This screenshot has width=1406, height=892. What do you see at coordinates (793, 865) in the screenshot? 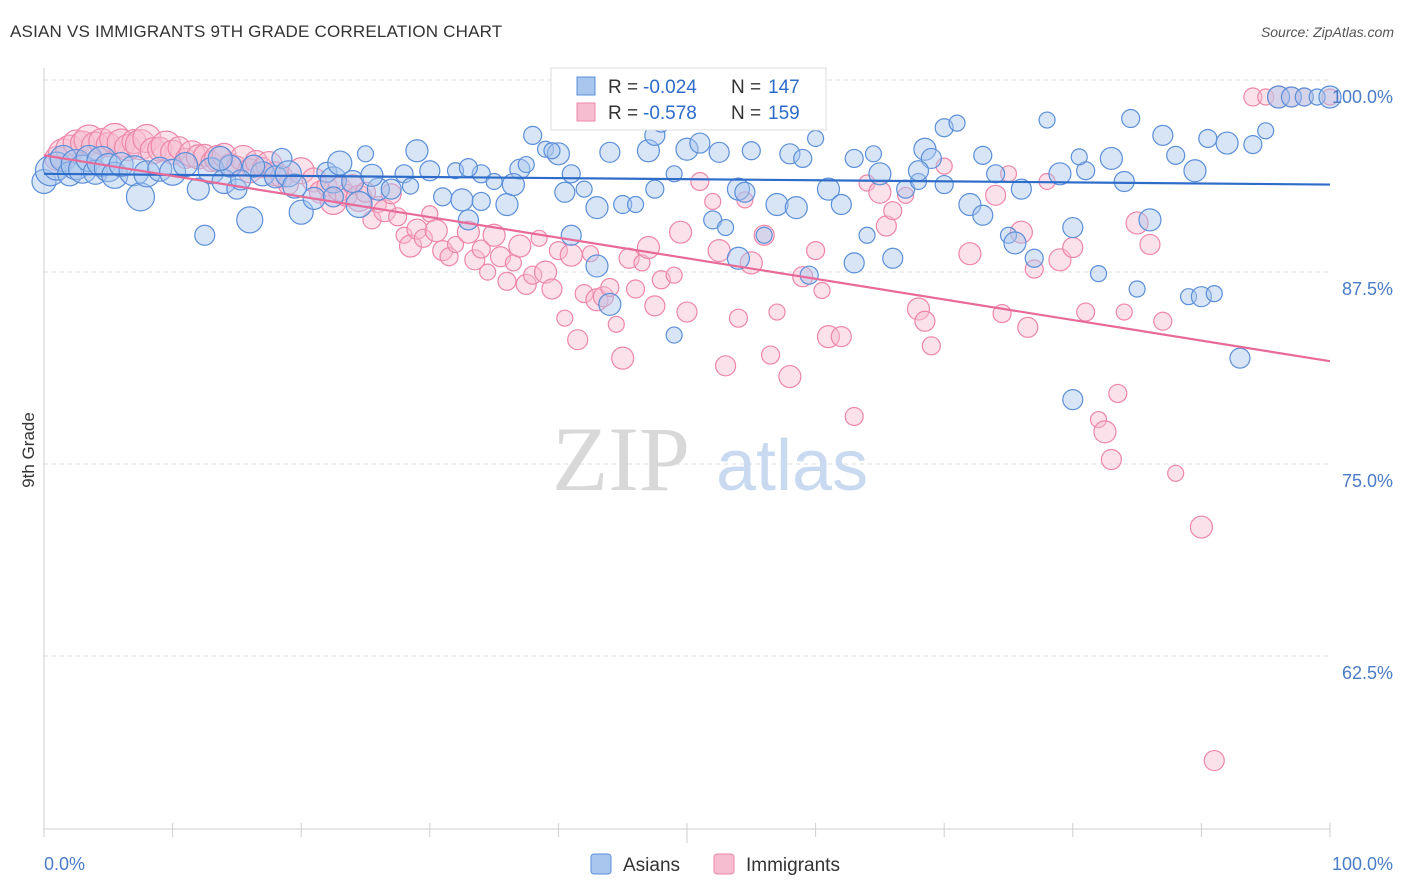
I see `legend-bottom-label-immigrants: Immigrants` at bounding box center [793, 865].